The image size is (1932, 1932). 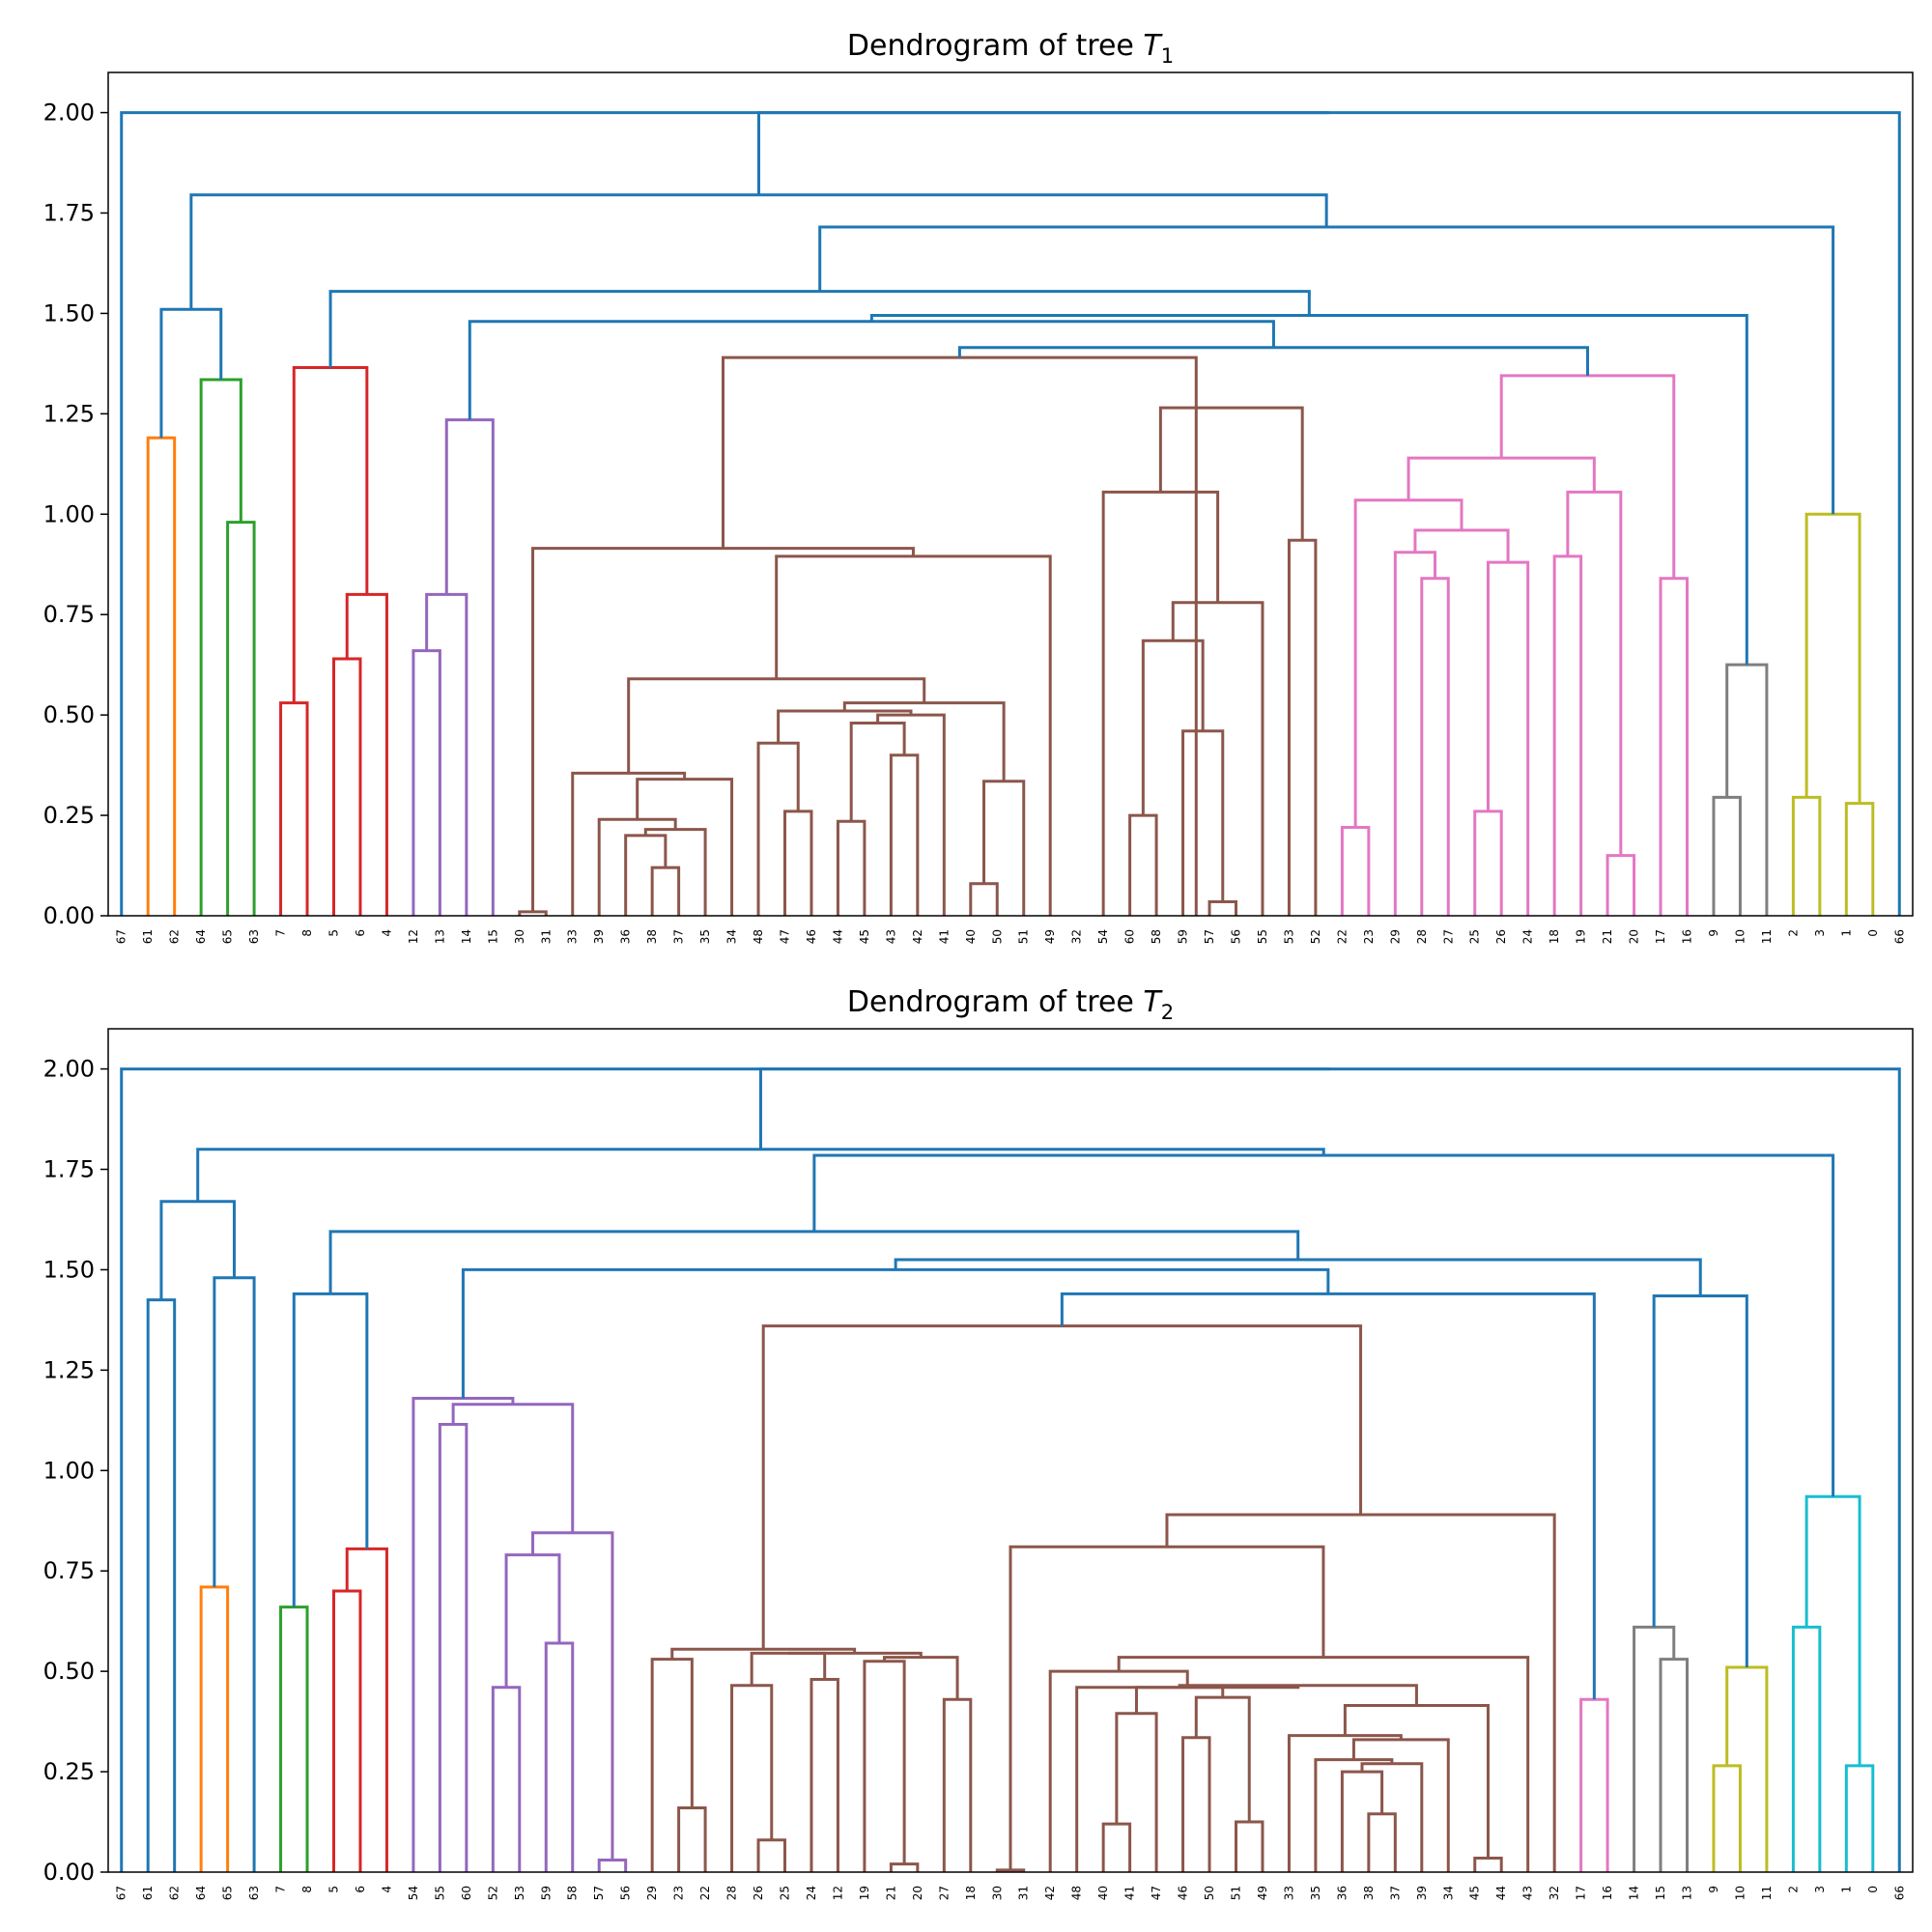 What do you see at coordinates (1422, 936) in the screenshot?
I see `leaf-label: 28` at bounding box center [1422, 936].